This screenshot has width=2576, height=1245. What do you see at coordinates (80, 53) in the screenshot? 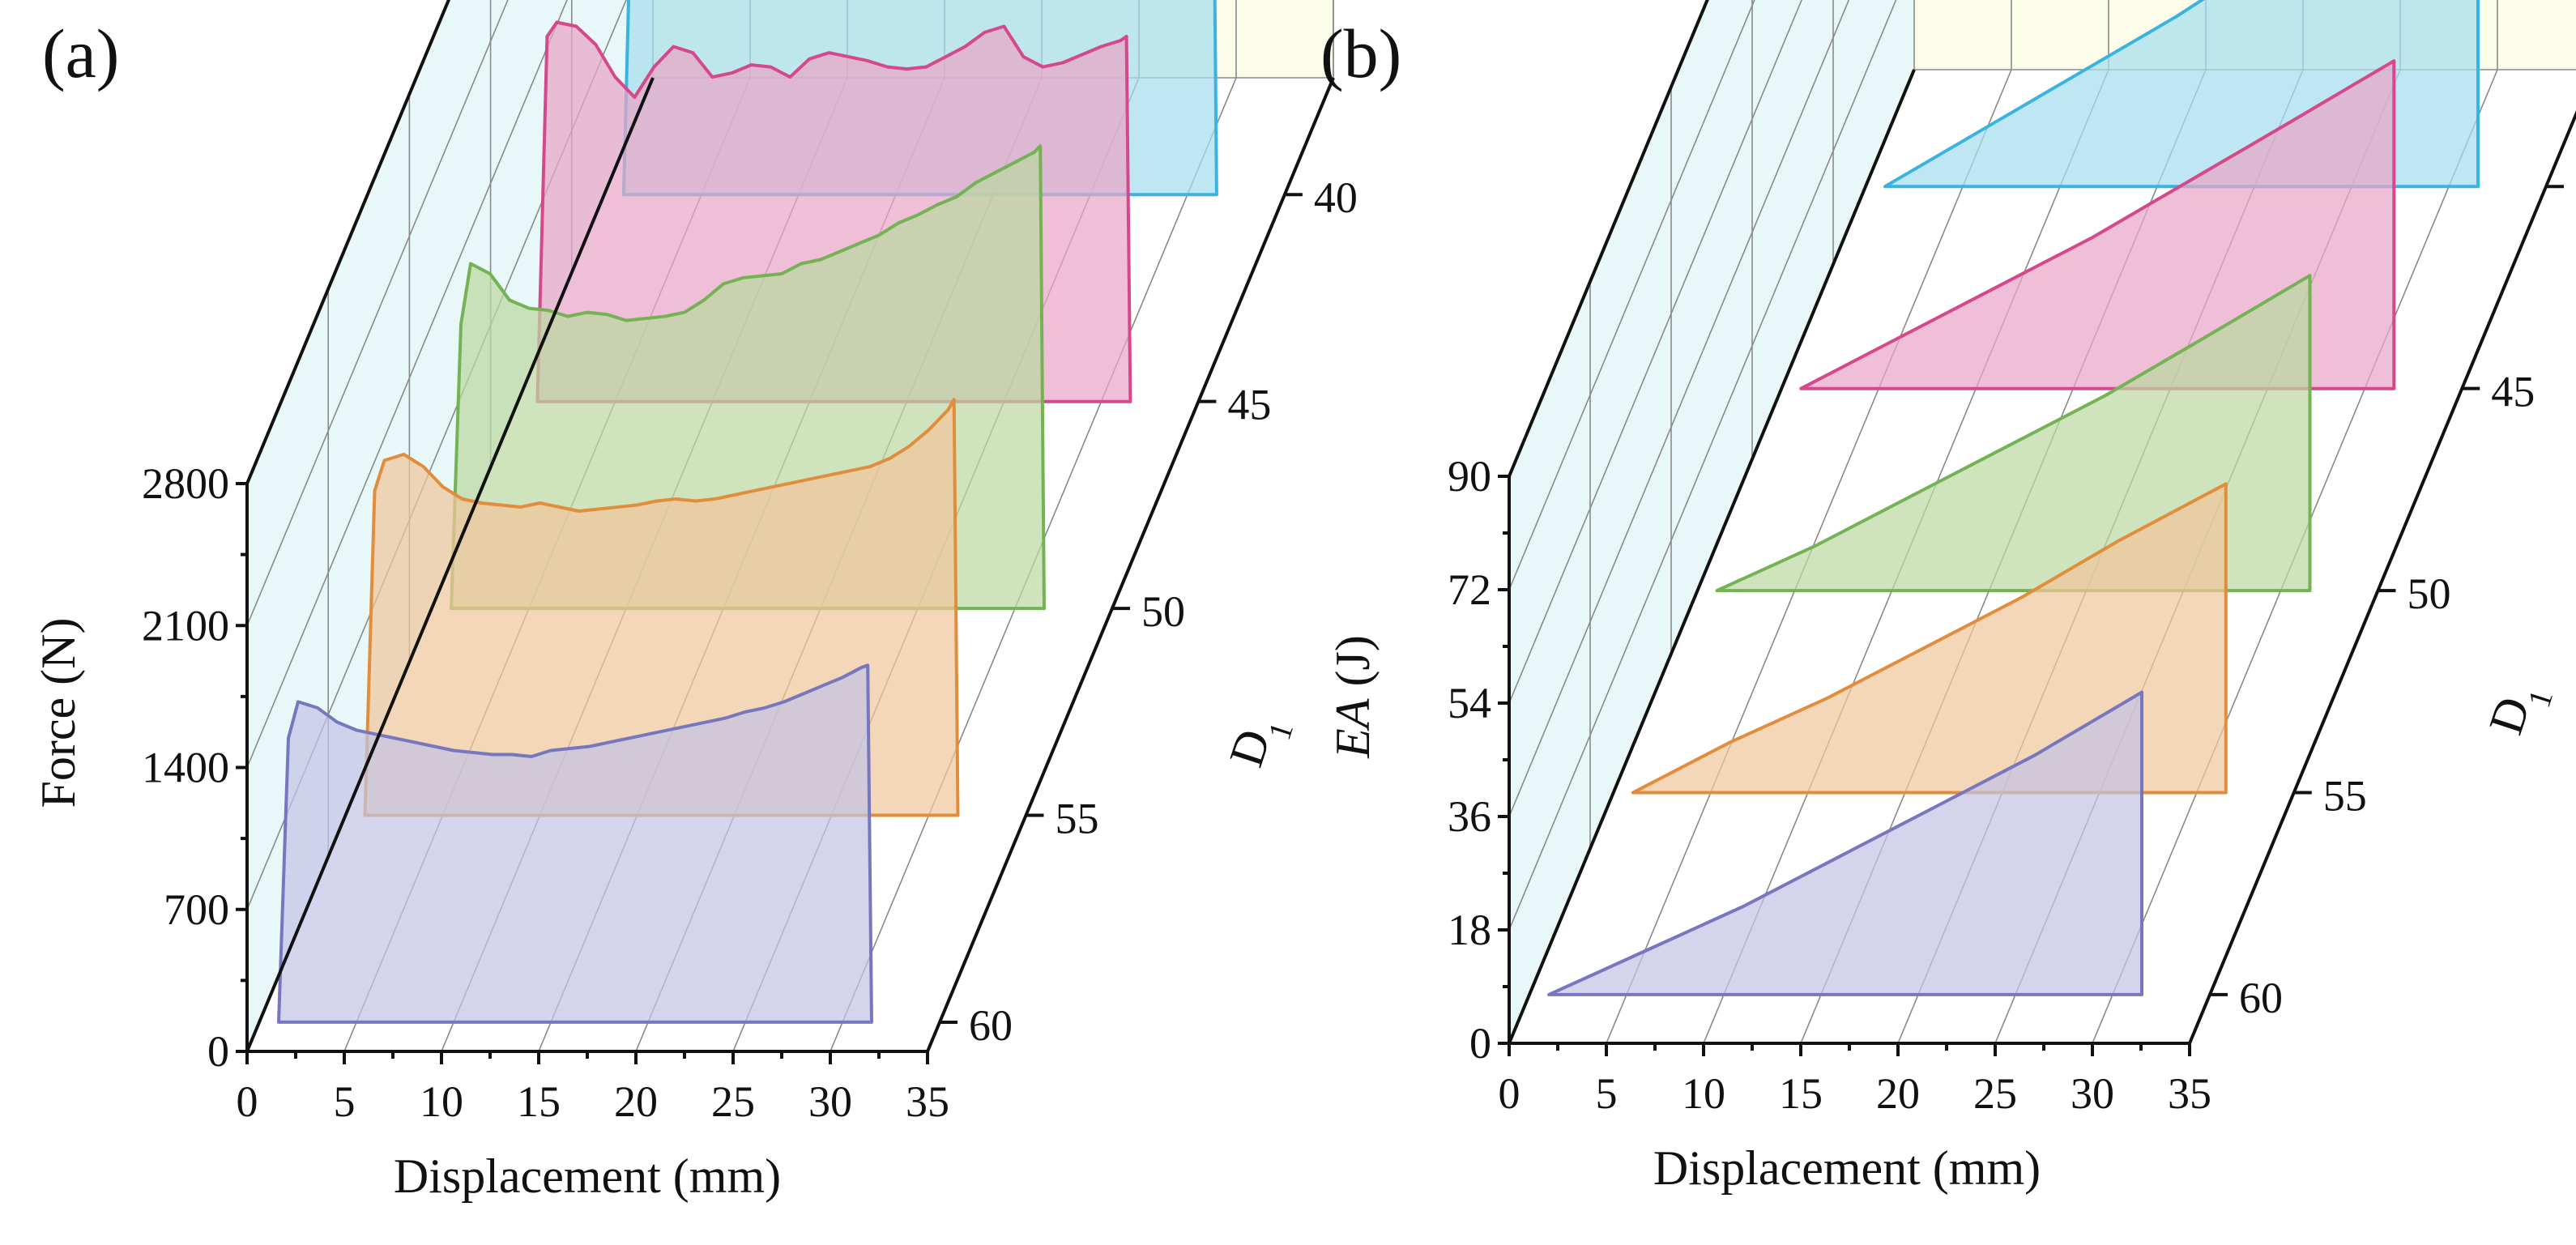
I see `panel-a-letter: (a)` at bounding box center [80, 53].